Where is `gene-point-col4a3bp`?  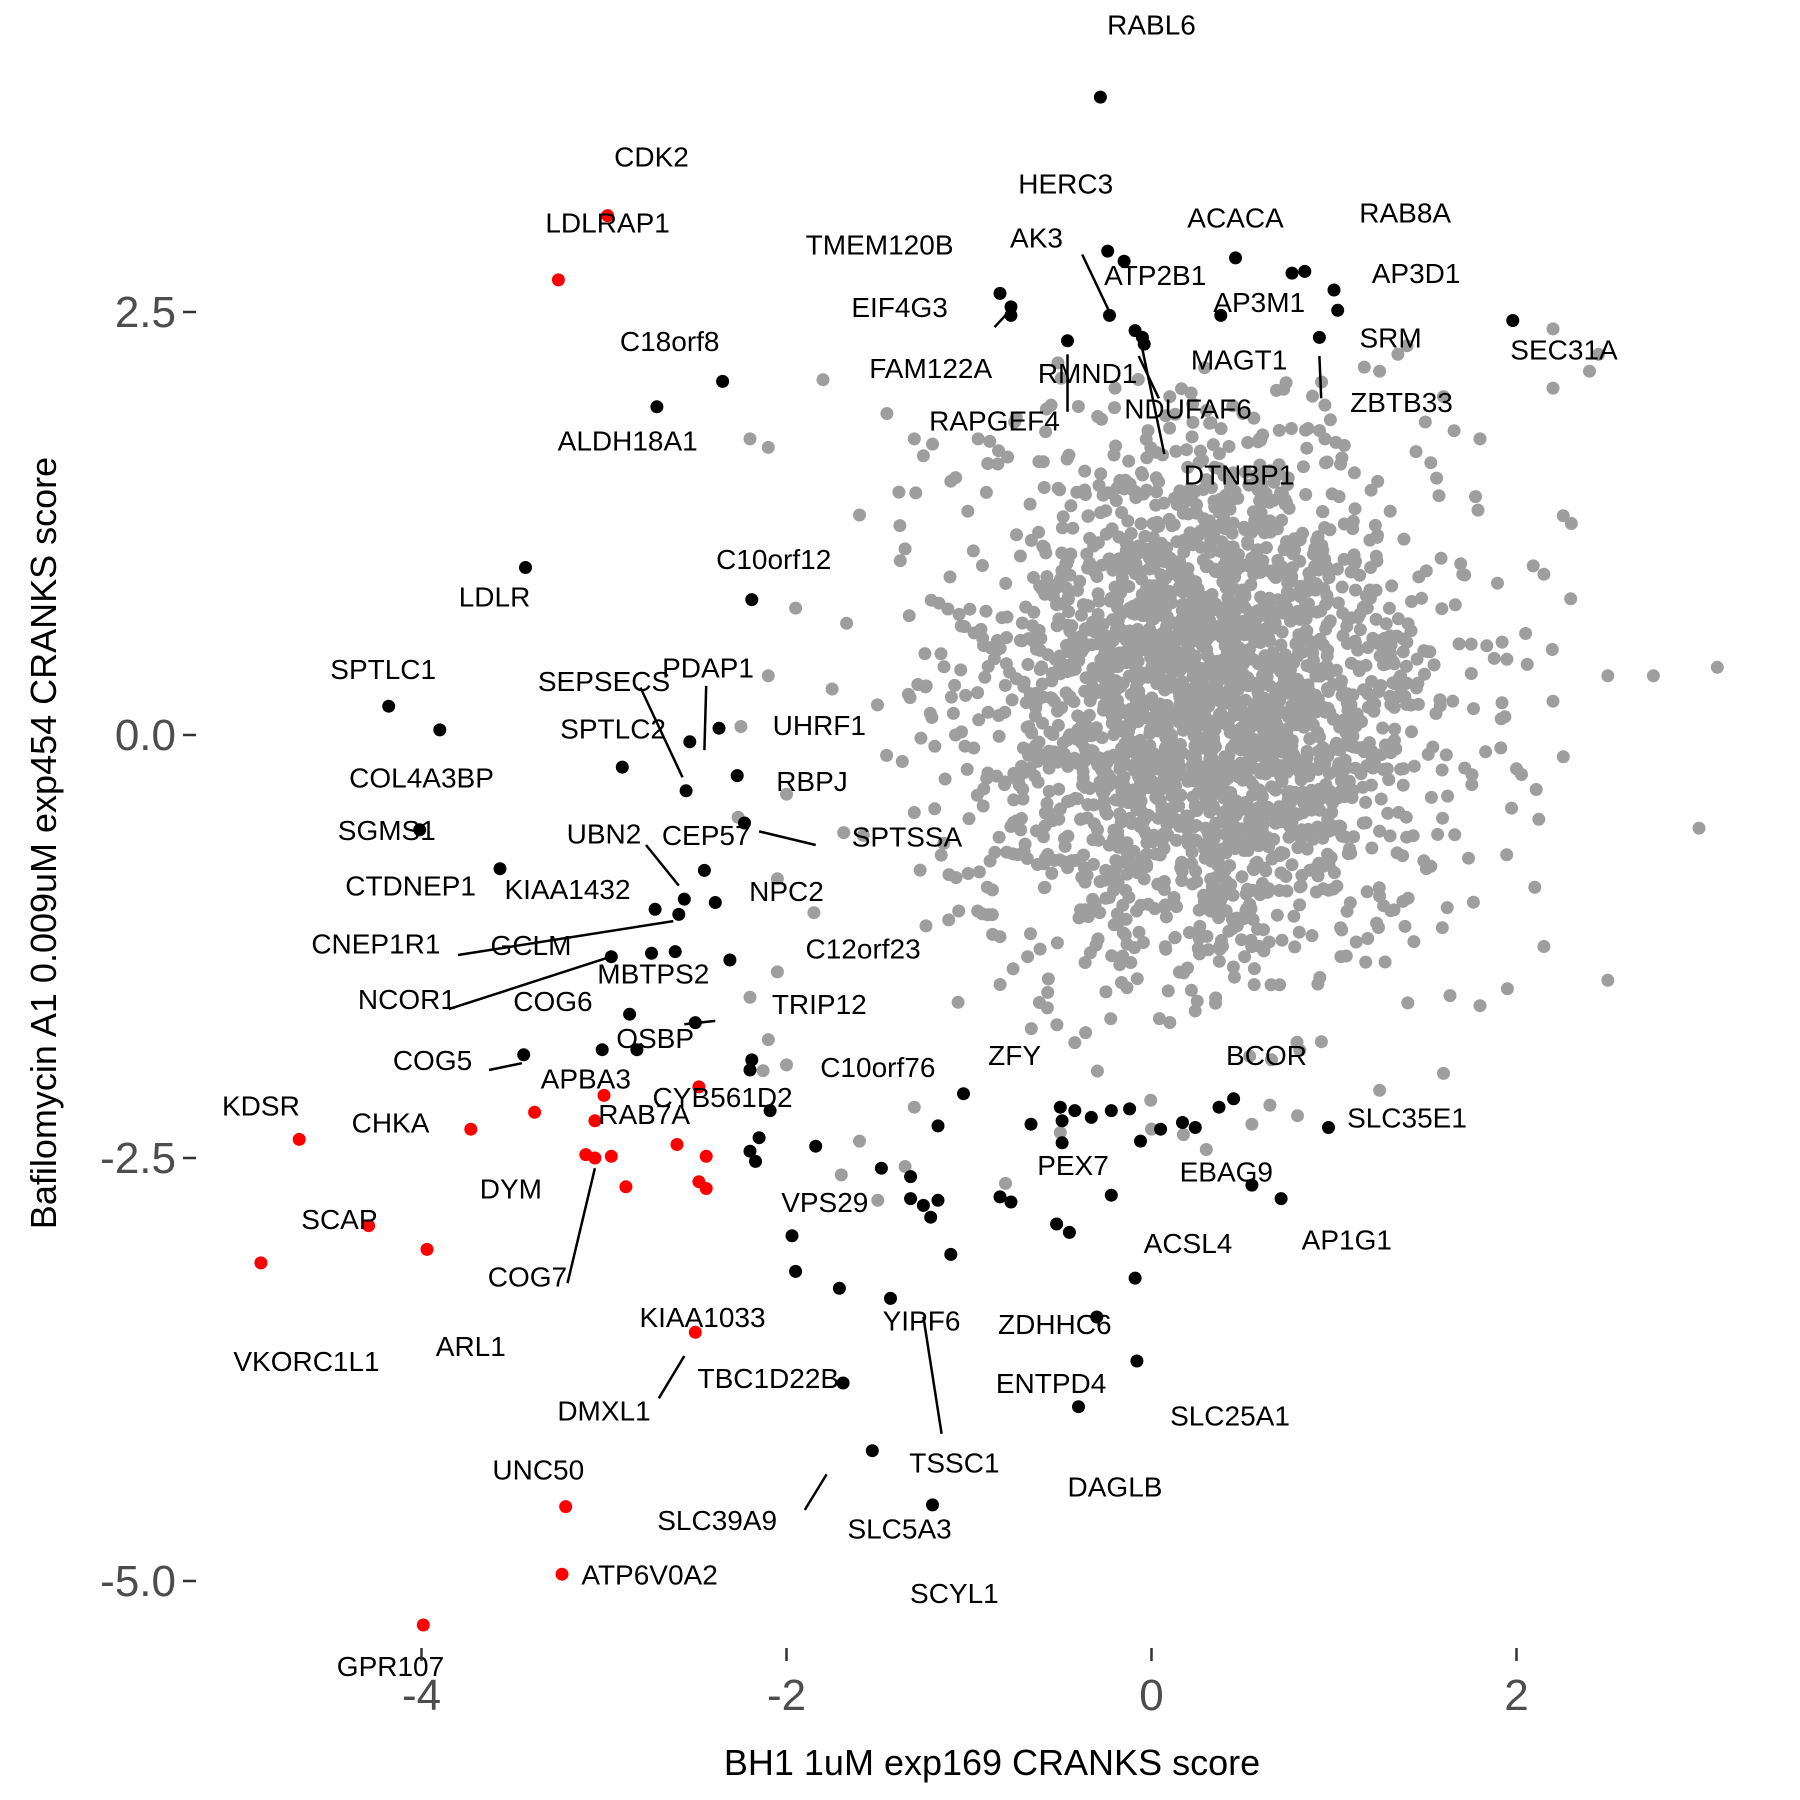
gene-point-col4a3bp is located at coordinates (440, 730).